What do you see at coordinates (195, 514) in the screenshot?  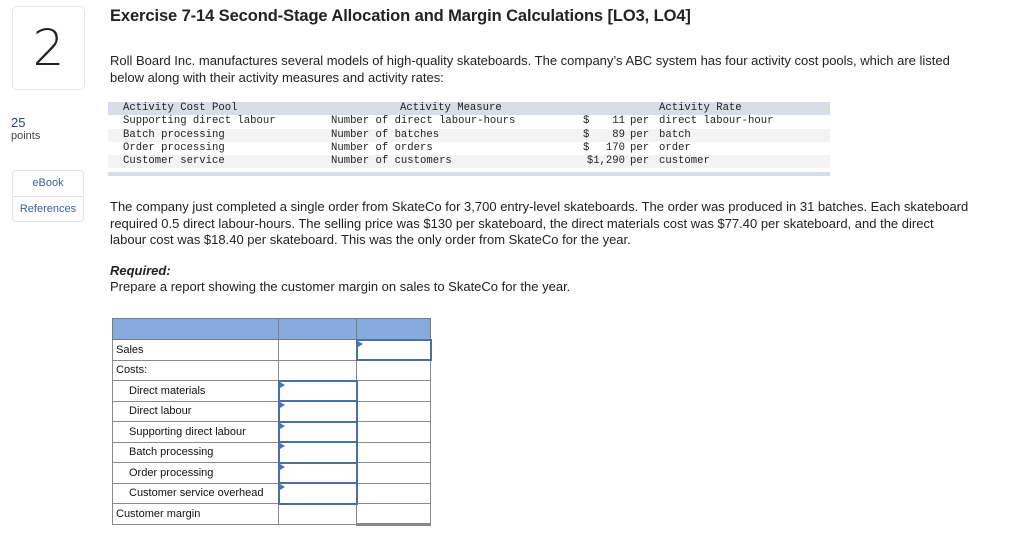 I see `row-label: Customer margin` at bounding box center [195, 514].